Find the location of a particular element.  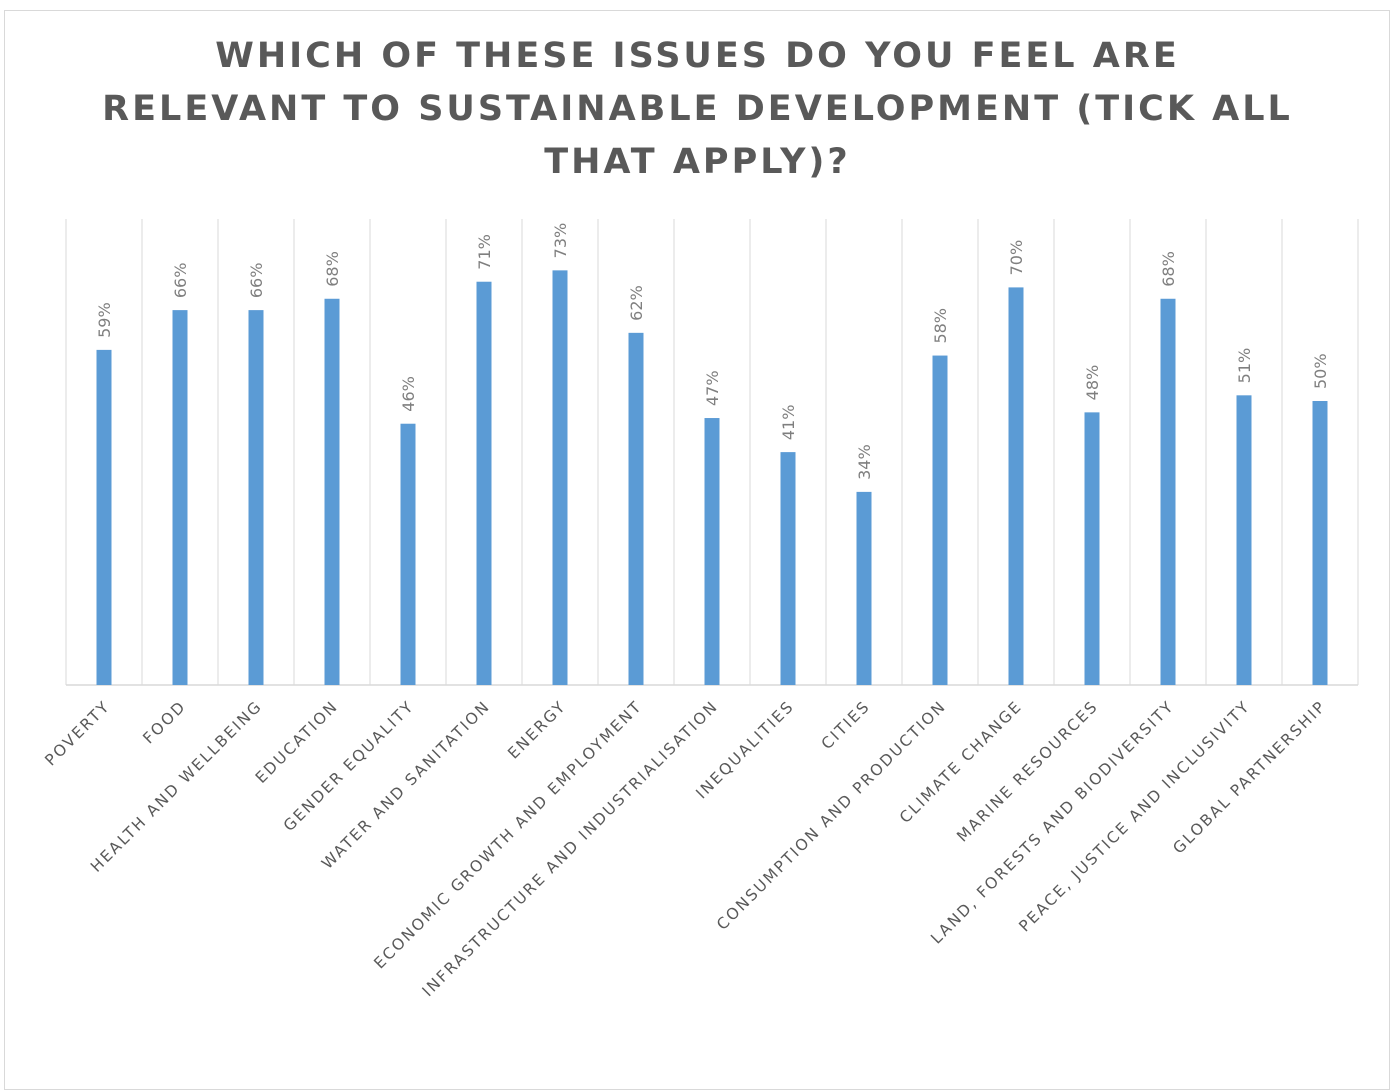

chart-title-line-3: THAT APPLY)? is located at coordinates (697, 162).